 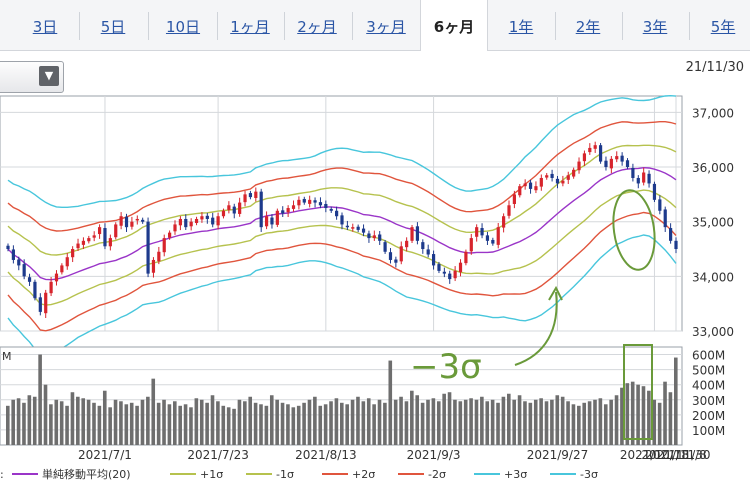 I want to click on price-y-tick-label: 35,000, so click(x=713, y=223).